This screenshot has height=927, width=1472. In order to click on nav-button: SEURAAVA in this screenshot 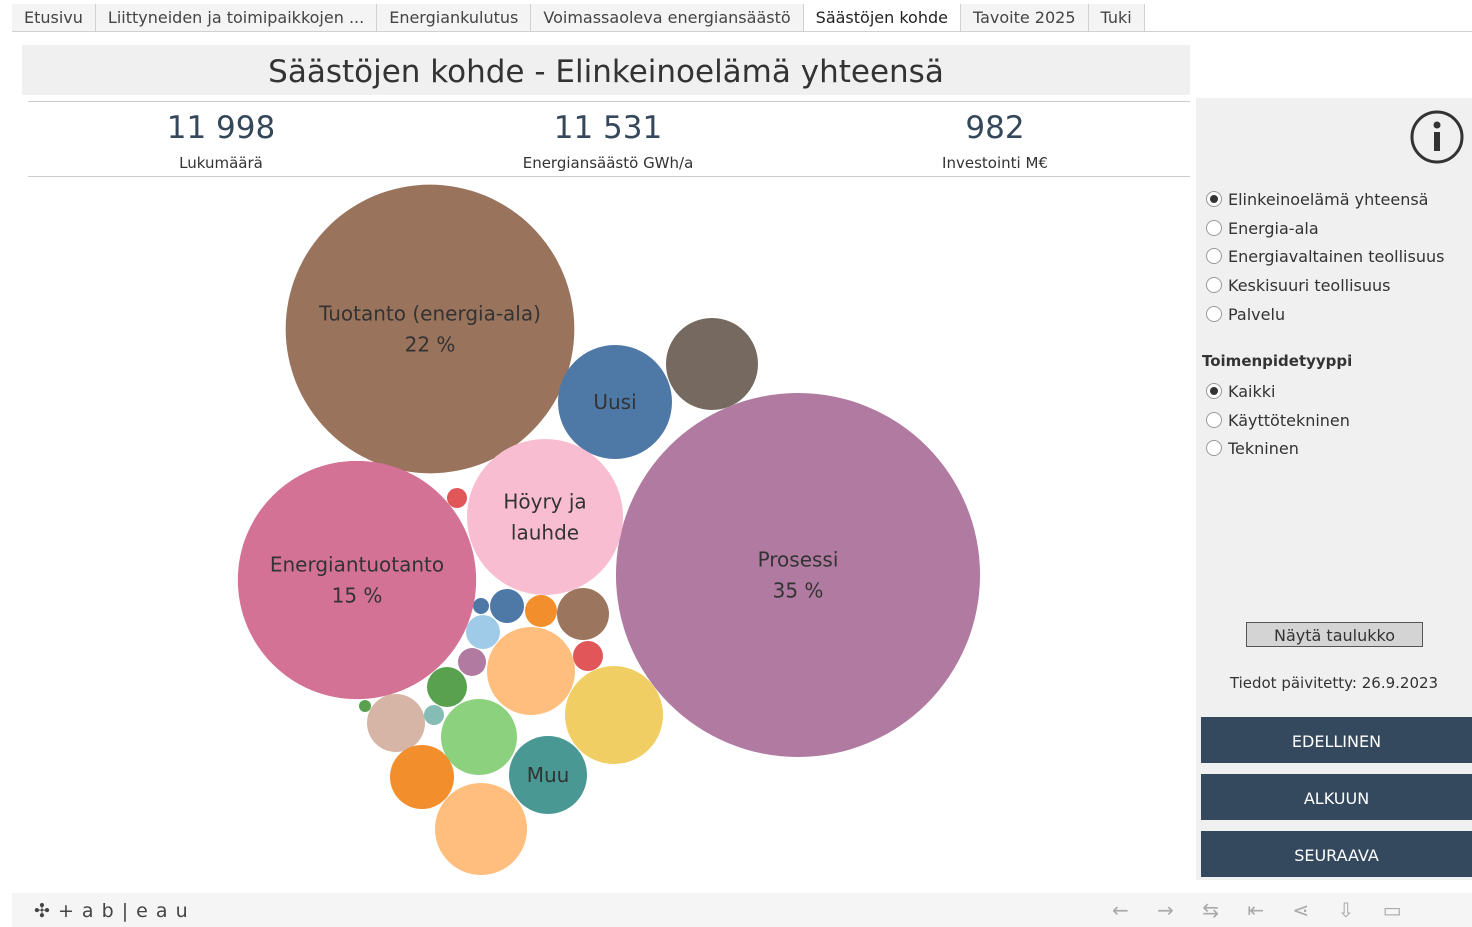, I will do `click(1336, 854)`.